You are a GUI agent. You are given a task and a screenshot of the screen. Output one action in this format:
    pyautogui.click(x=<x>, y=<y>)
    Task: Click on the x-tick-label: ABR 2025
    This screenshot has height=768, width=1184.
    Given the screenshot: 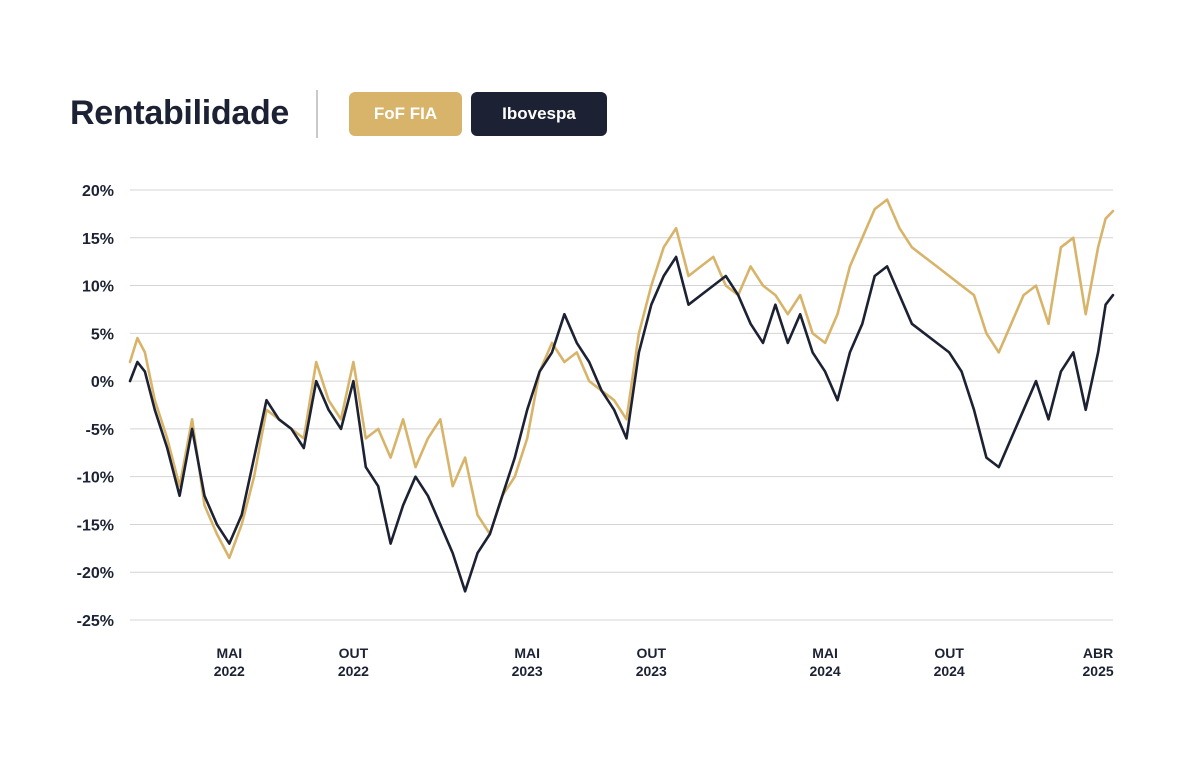 What is the action you would take?
    pyautogui.click(x=1098, y=662)
    